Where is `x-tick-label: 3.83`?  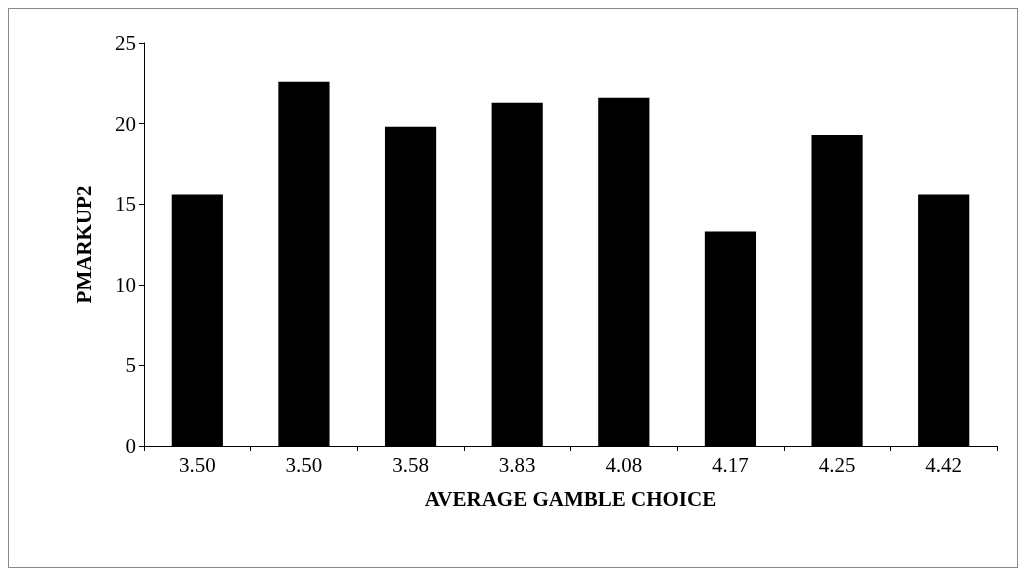 x-tick-label: 3.83 is located at coordinates (517, 464).